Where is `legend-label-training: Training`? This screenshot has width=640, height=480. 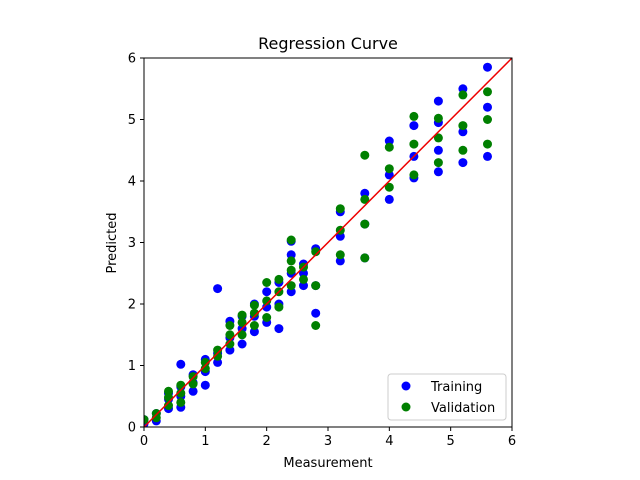 legend-label-training: Training is located at coordinates (456, 387).